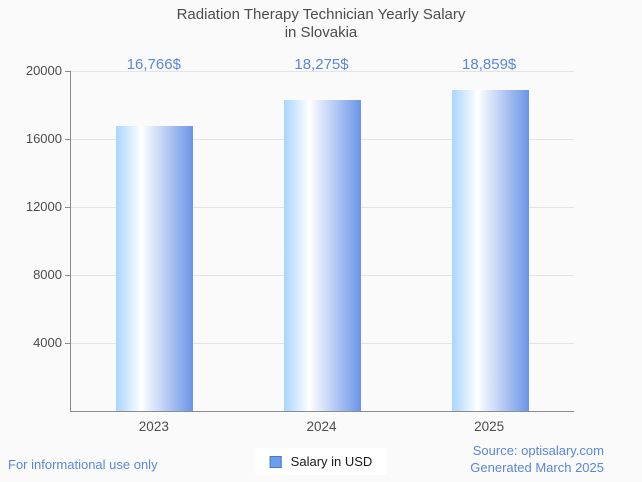 The image size is (642, 482). Describe the element at coordinates (322, 71) in the screenshot. I see `grid-line` at that location.